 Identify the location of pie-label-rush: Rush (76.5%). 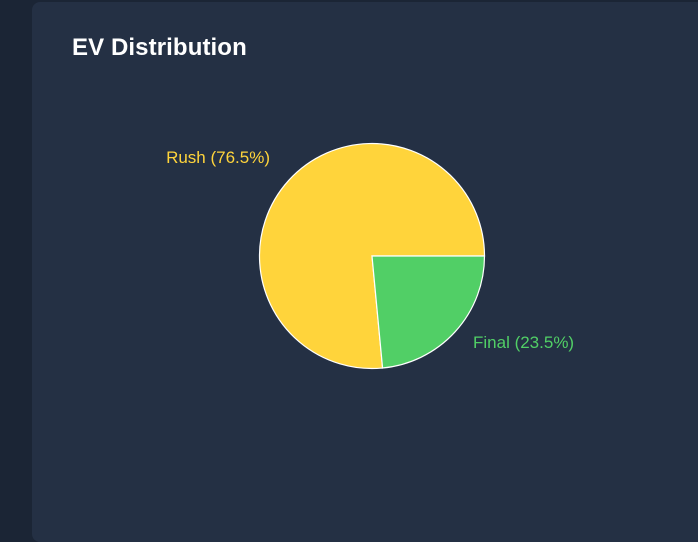
(218, 157).